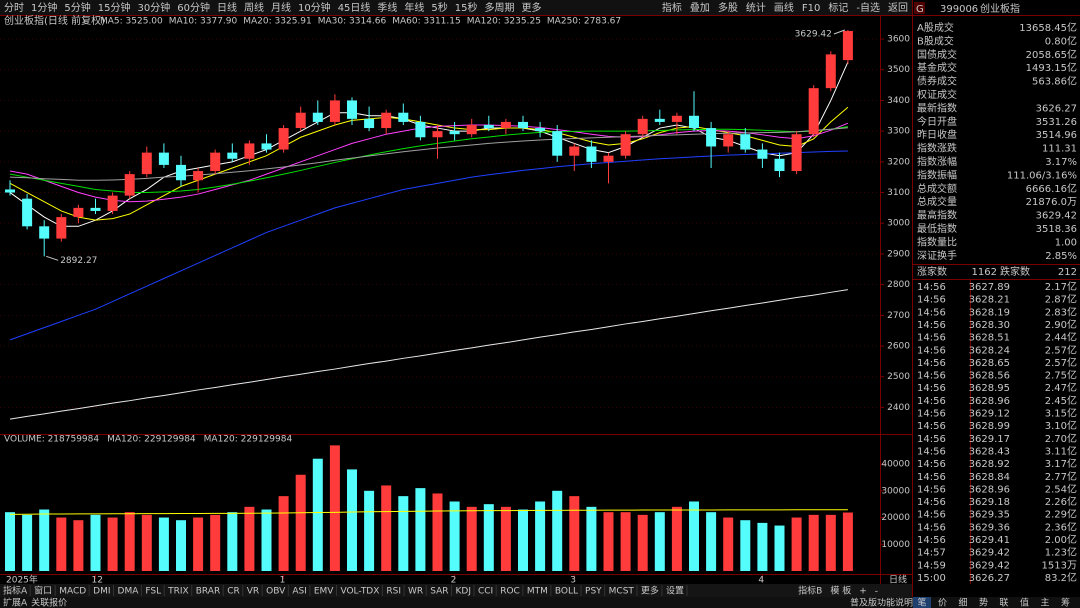 Image resolution: width=1080 pixels, height=608 pixels. Describe the element at coordinates (1003, 603) in the screenshot. I see `panel-tab: 联` at that location.